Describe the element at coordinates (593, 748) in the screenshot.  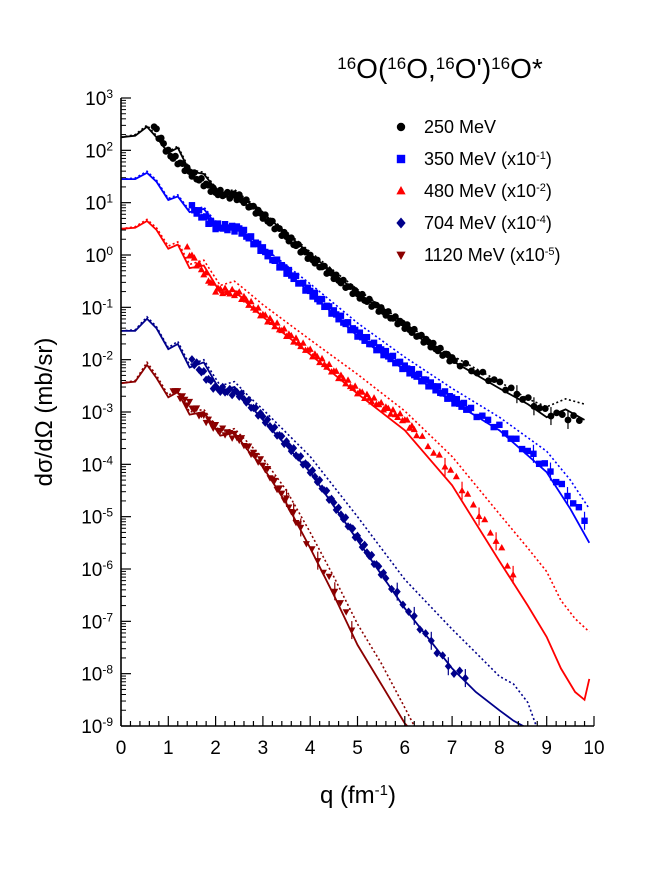
I see `x-tick-label: 10` at that location.